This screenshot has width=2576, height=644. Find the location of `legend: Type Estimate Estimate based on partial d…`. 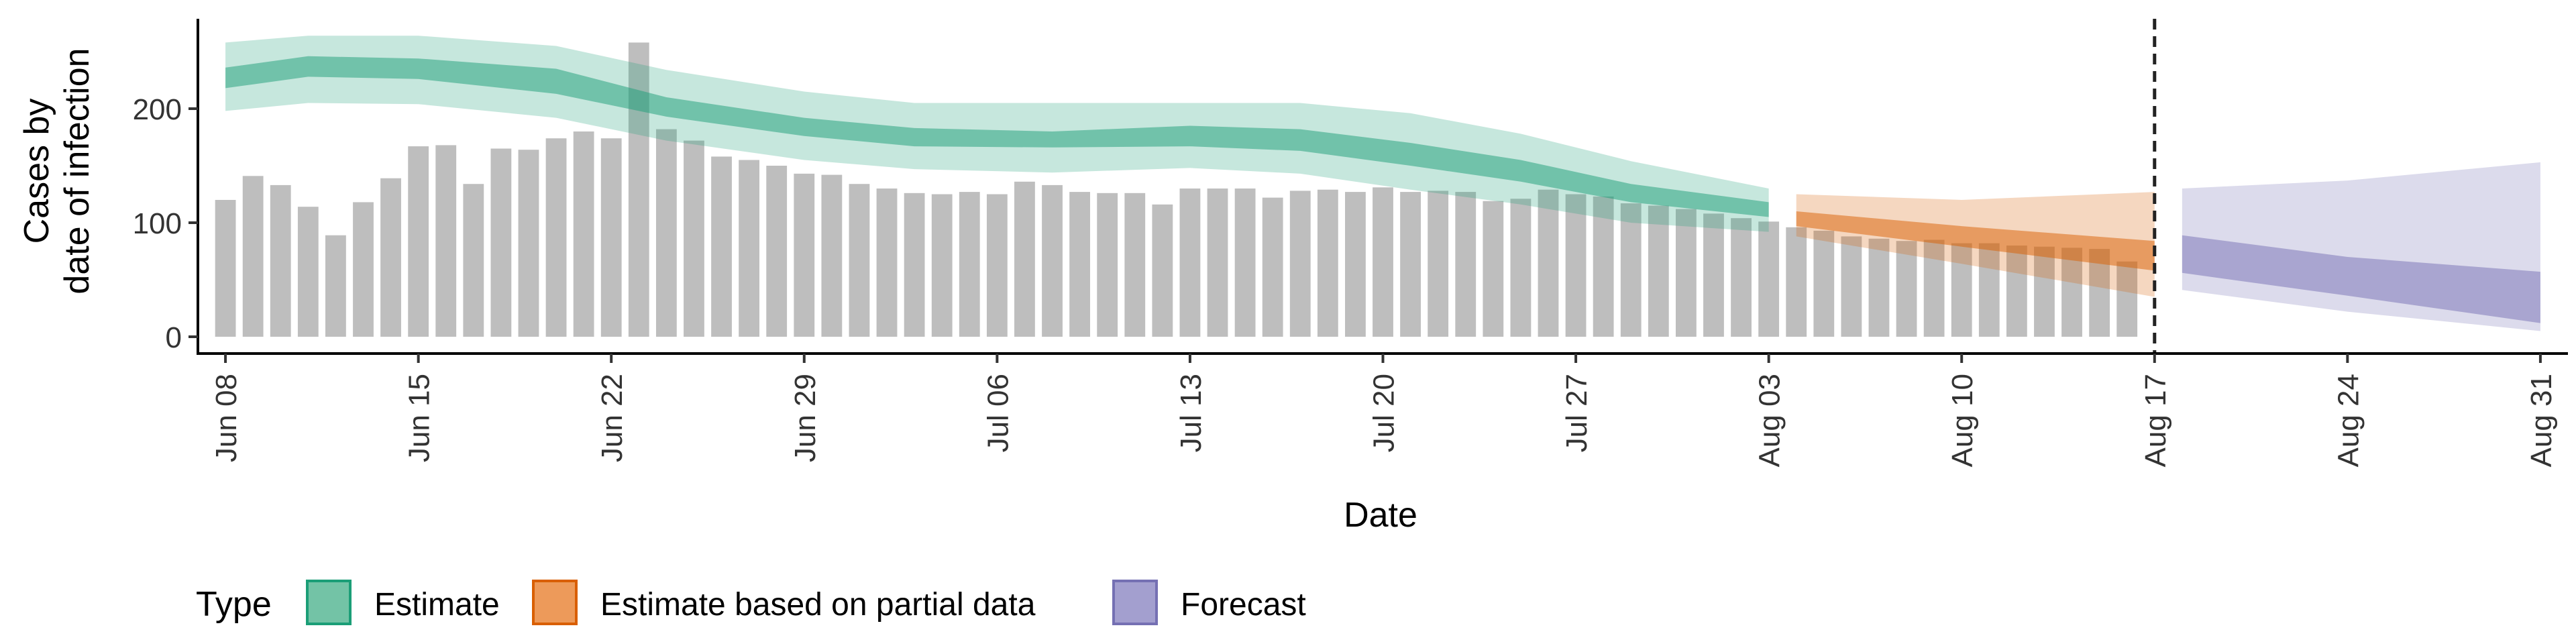

legend: Type Estimate Estimate based on partial d… is located at coordinates (751, 602).